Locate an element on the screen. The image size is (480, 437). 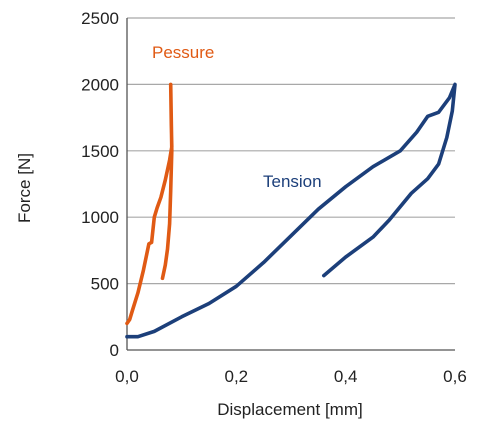
y-tick-label-1000: 1000 is located at coordinates (100, 217).